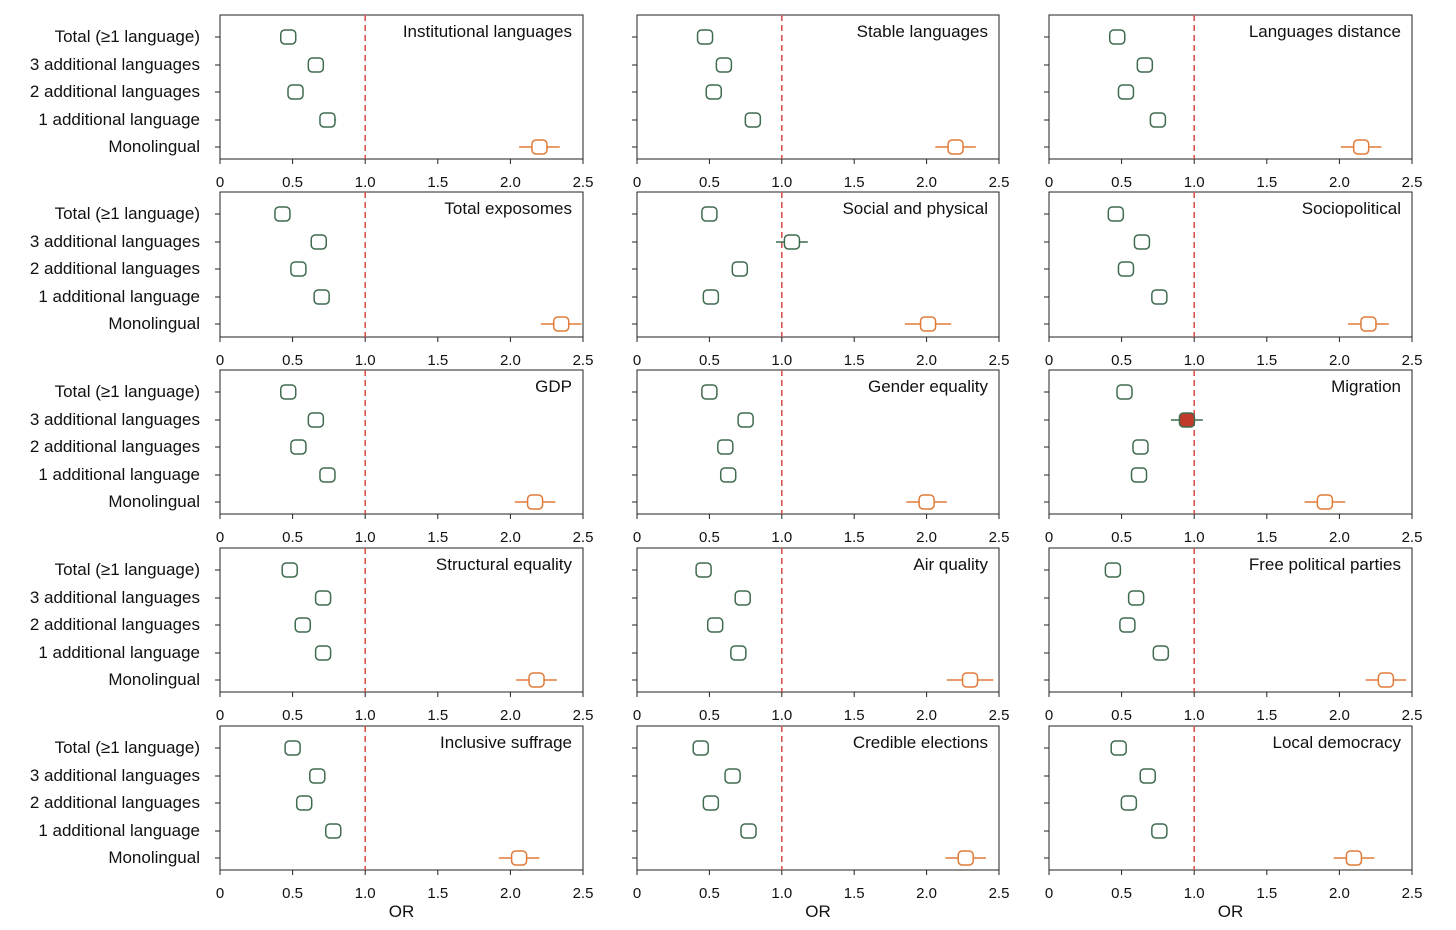 The height and width of the screenshot is (930, 1456). I want to click on panel-title: Social and physical, so click(915, 208).